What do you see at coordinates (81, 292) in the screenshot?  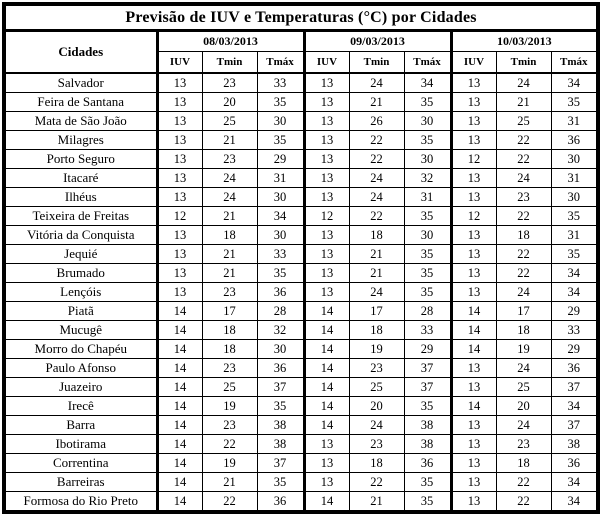 I see `city-cell: Lençóis` at bounding box center [81, 292].